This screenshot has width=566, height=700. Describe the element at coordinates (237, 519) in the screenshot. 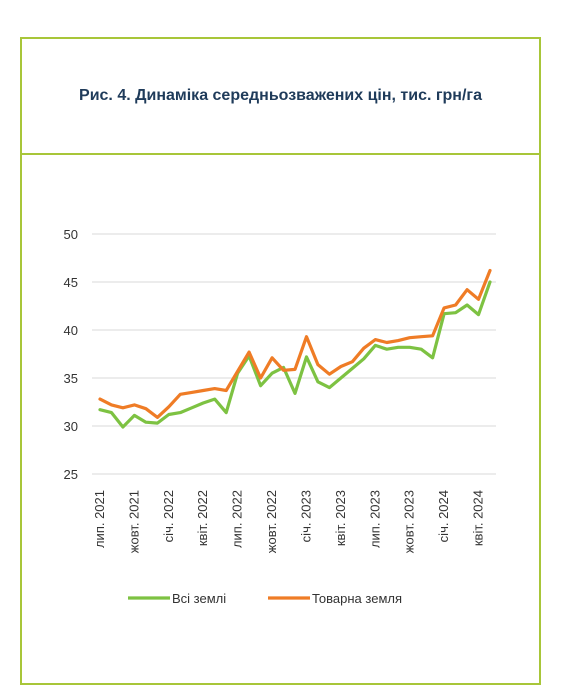

I see `x-tick-label: лип. 2022` at that location.